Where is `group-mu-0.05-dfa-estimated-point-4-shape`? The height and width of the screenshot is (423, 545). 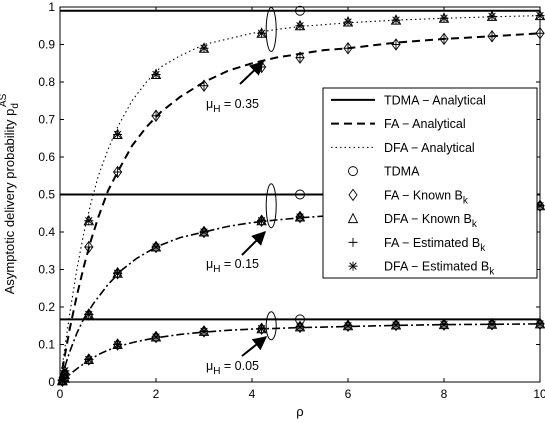
group-mu-0.05-dfa-estimated-point-4-shape is located at coordinates (156, 337).